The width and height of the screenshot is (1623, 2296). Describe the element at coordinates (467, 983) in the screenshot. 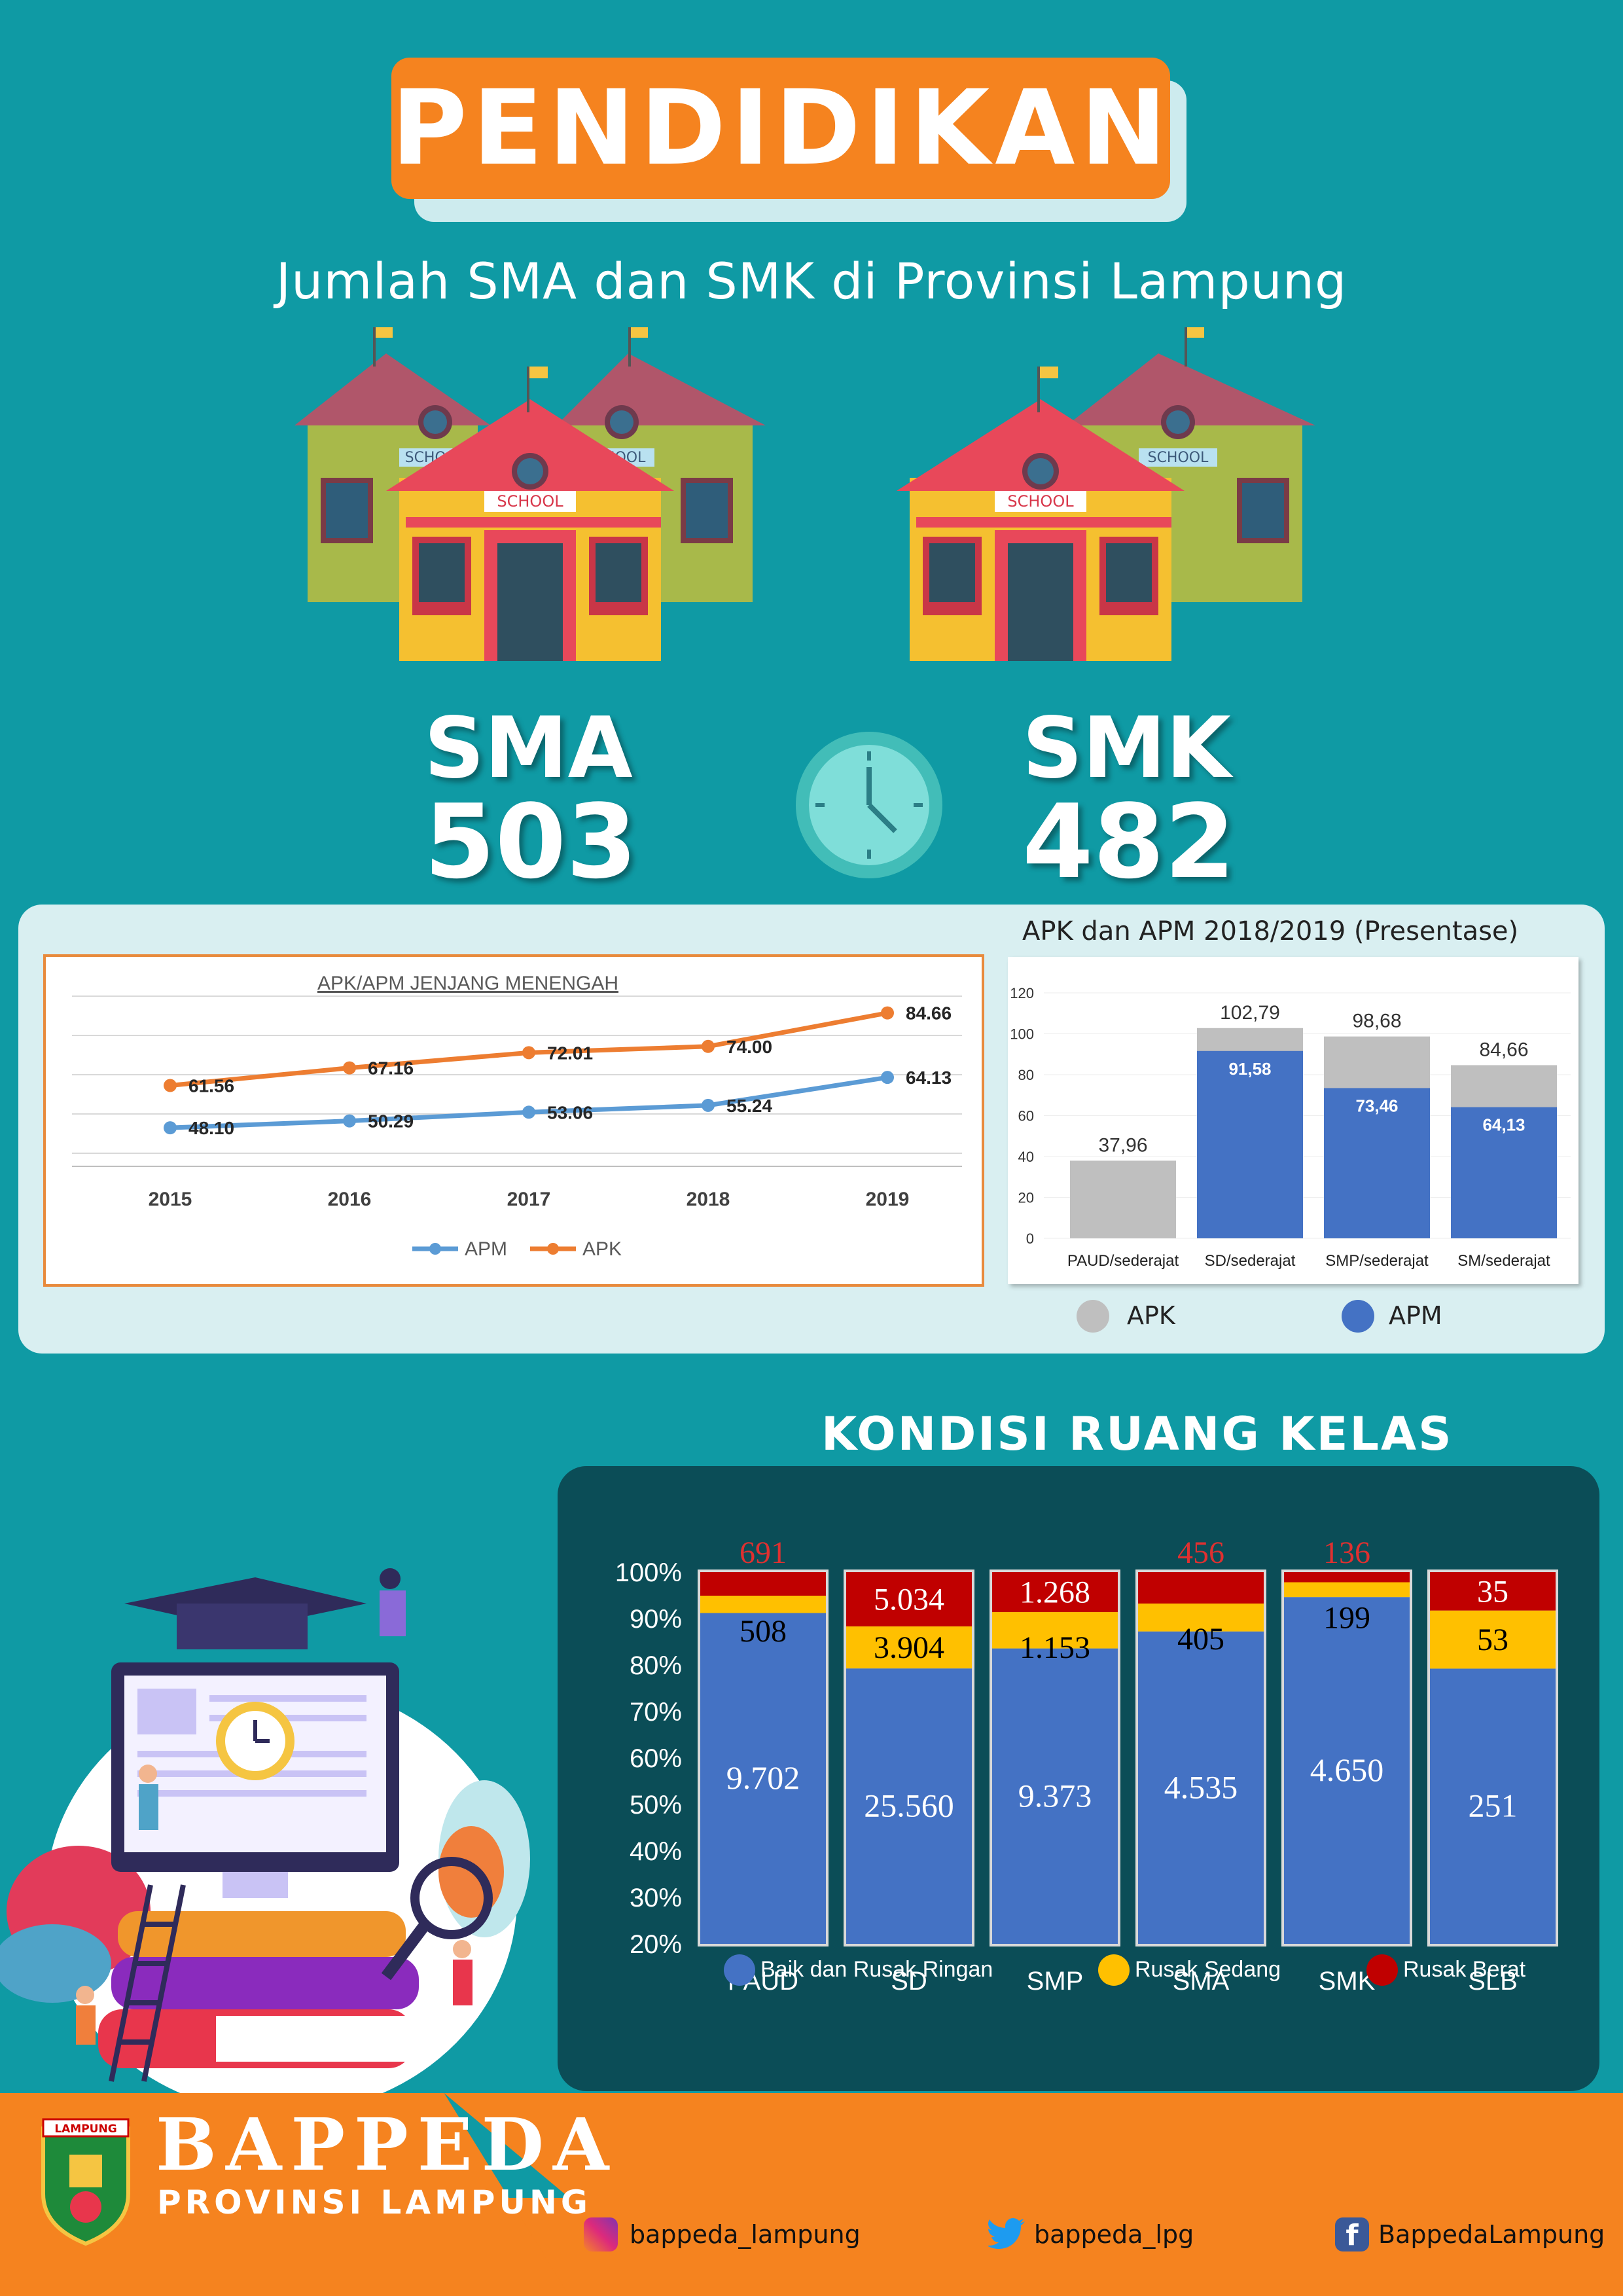

I see `line-chart-title: APK/APM JENJANG MENENGAH` at that location.